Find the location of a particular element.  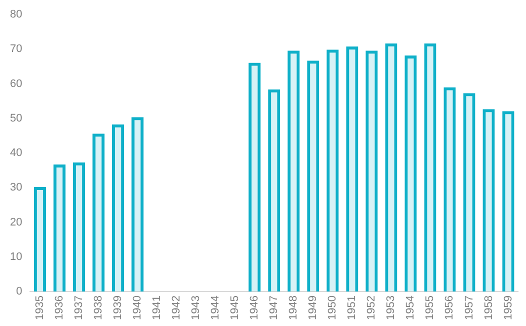

x-tick-label: 1940 is located at coordinates (138, 308).